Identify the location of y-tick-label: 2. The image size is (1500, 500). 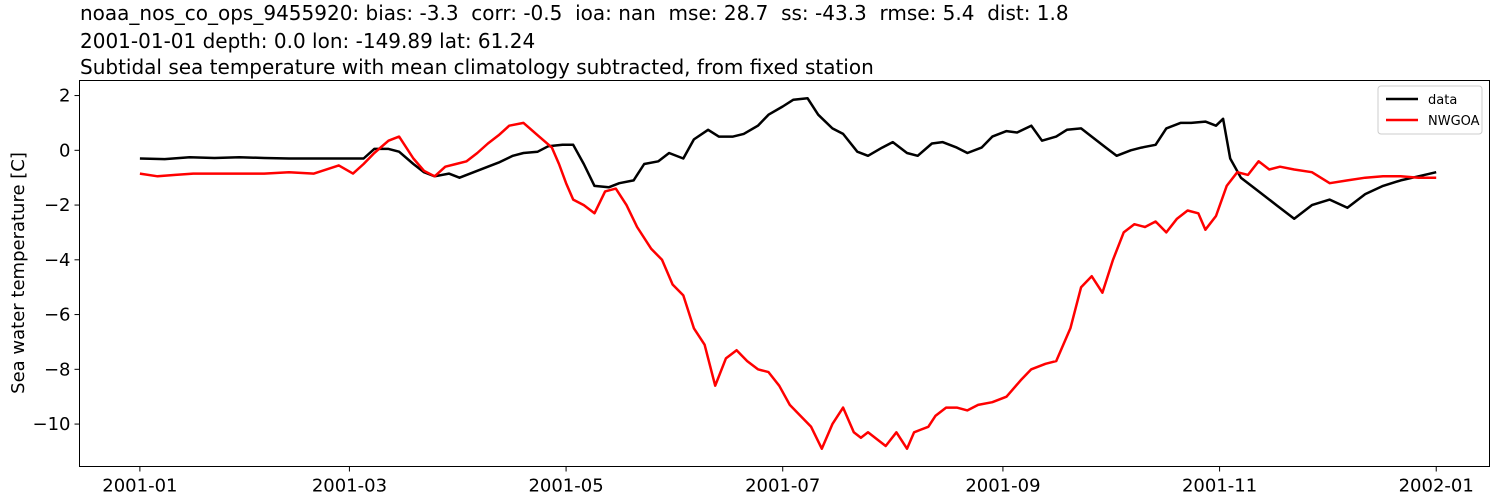
(64, 96).